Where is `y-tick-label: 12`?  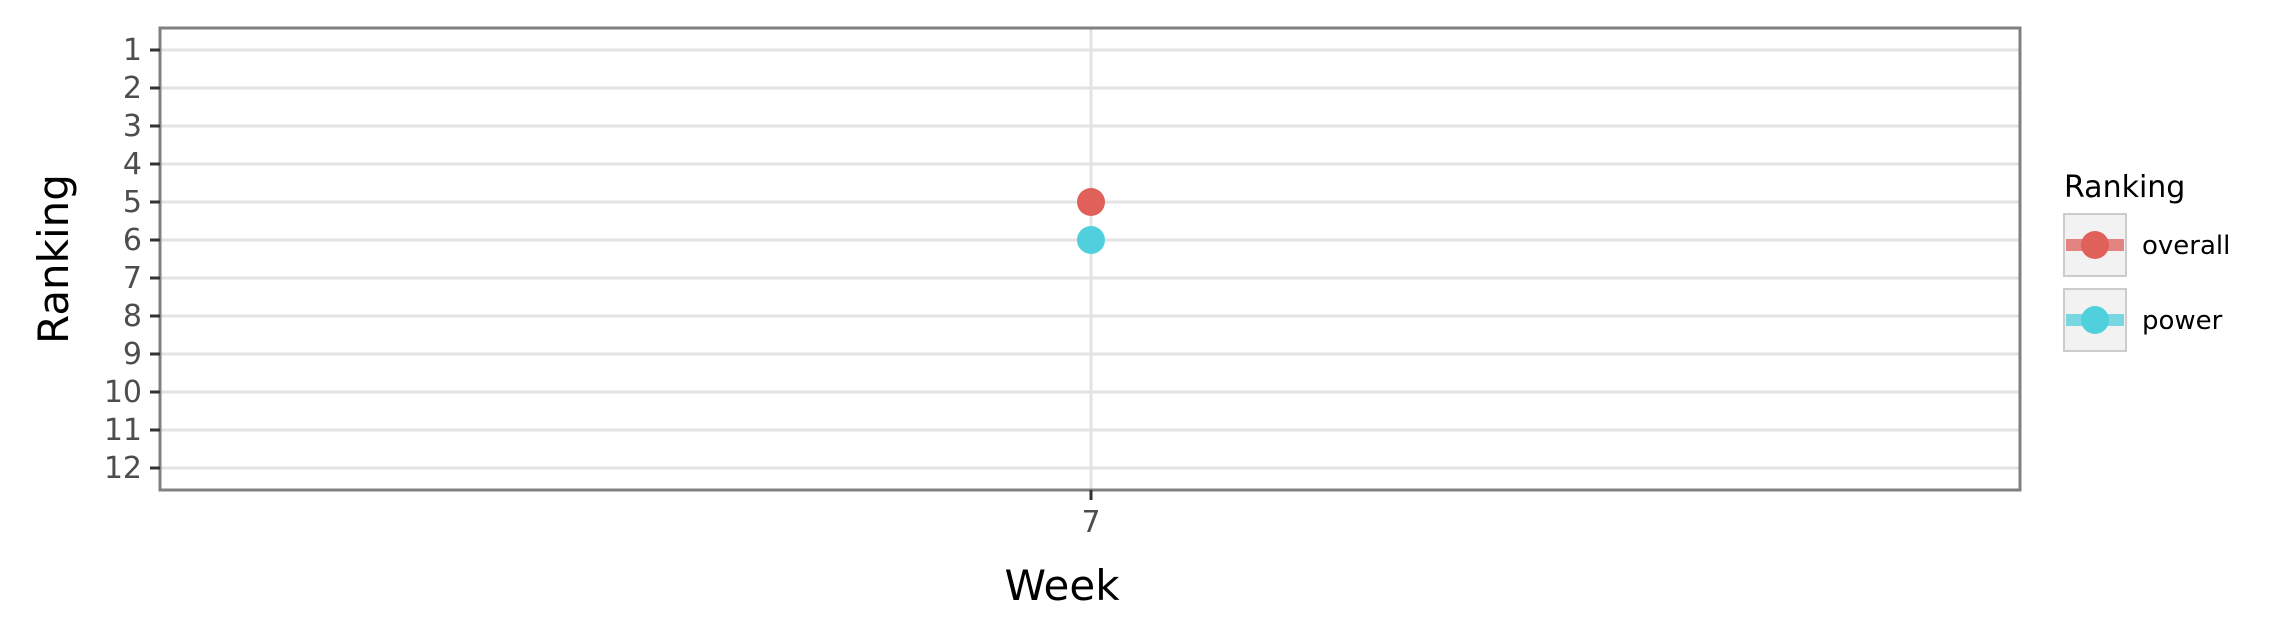 y-tick-label: 12 is located at coordinates (123, 468).